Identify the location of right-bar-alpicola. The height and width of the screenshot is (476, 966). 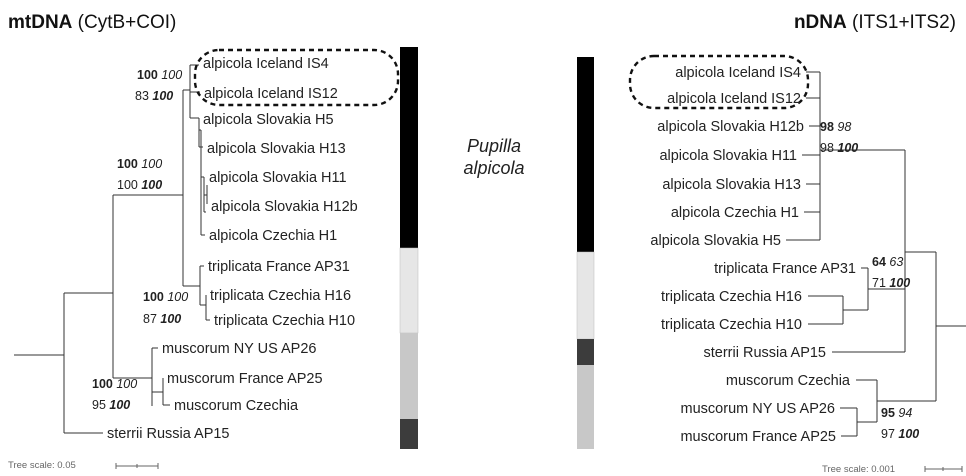
(585, 154).